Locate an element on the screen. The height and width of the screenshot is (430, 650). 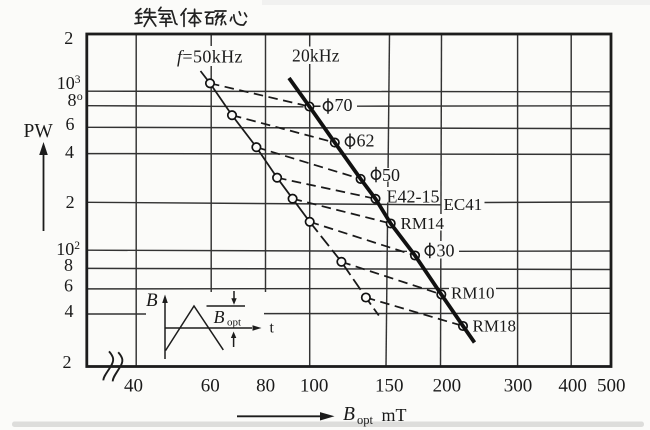
svg-text: EC41 is located at coordinates (463, 204).